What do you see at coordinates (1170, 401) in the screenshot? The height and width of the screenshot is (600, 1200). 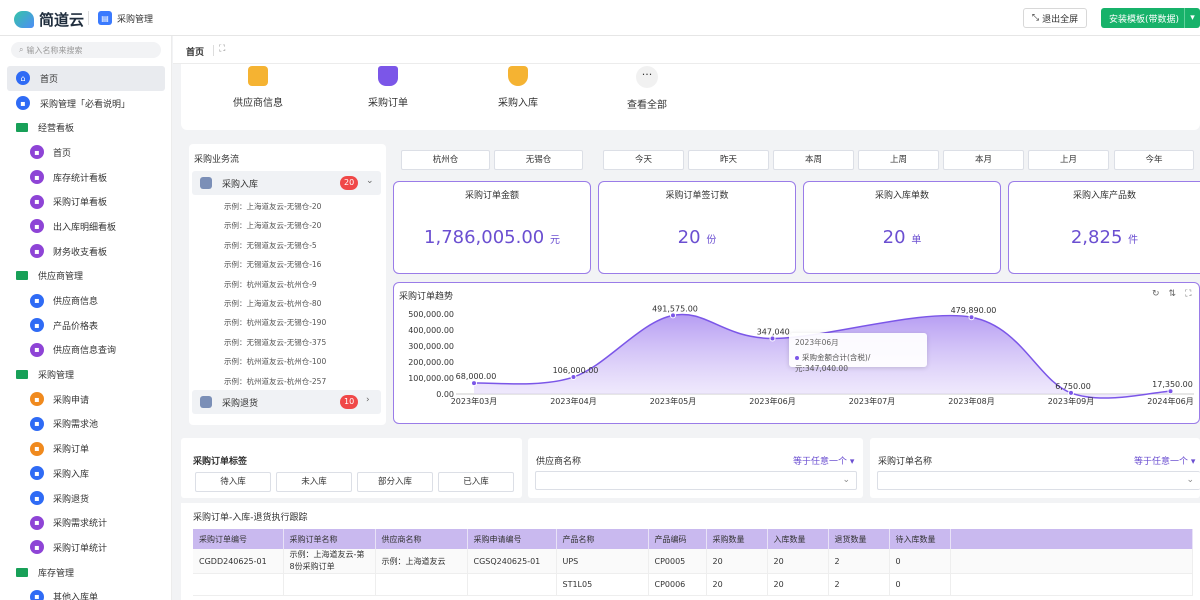 I see `x-tick-label: 2024年06月` at bounding box center [1170, 401].